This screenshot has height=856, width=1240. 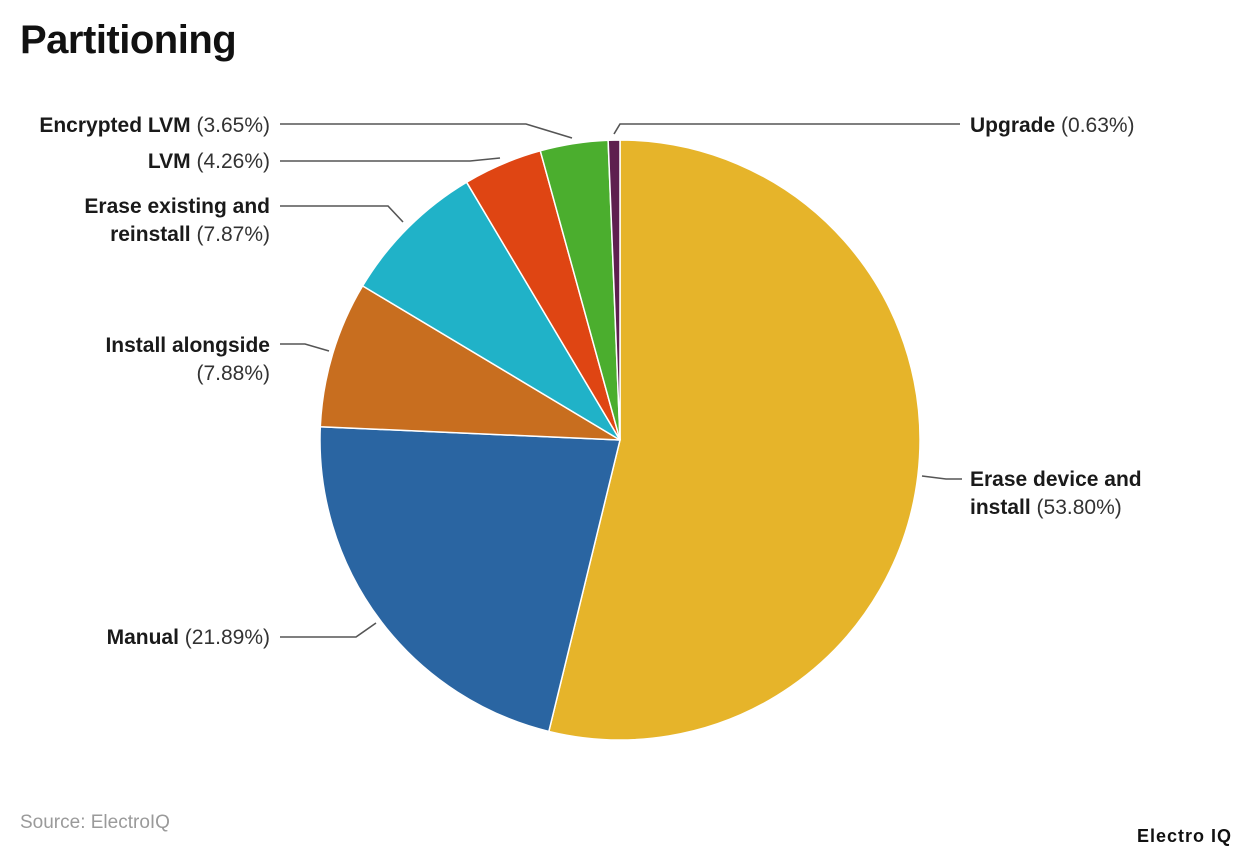 I want to click on slice-label-name: install, so click(x=1000, y=507).